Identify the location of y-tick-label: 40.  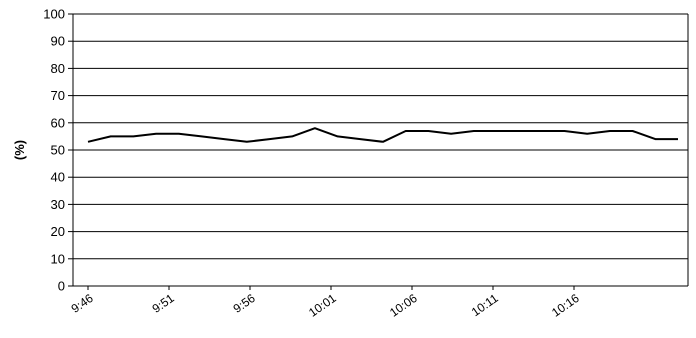
(58, 177).